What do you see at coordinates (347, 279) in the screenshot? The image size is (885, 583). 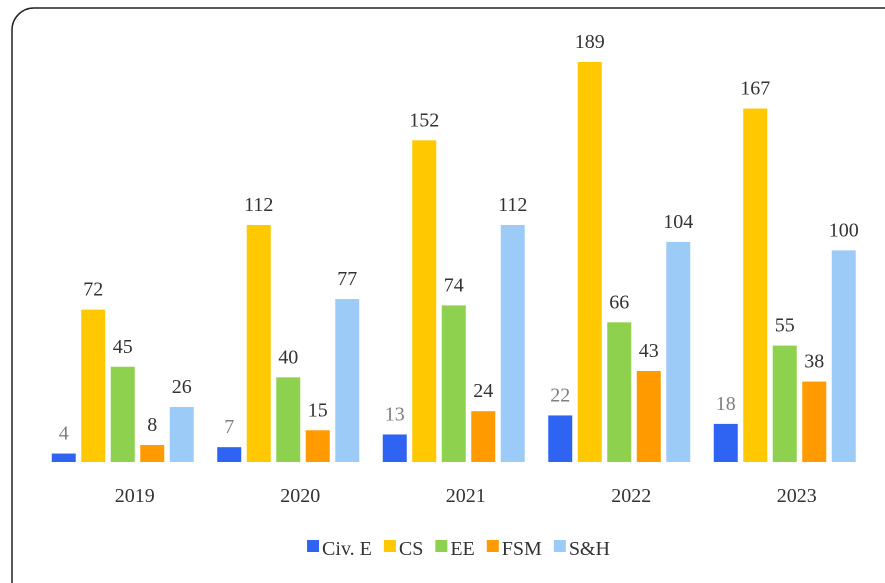 I see `data-label: 77` at bounding box center [347, 279].